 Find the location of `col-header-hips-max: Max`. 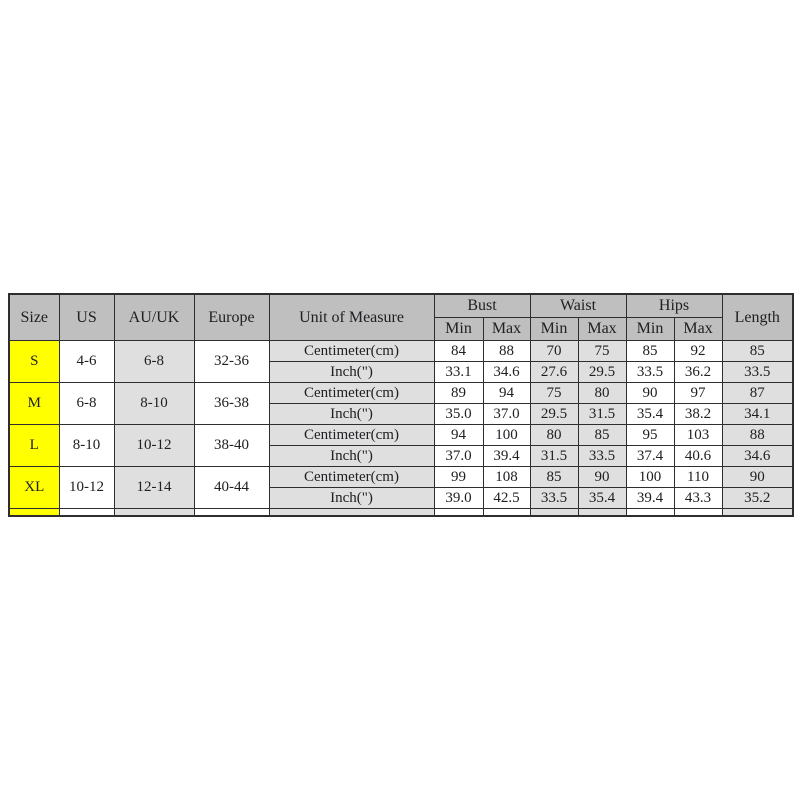

col-header-hips-max: Max is located at coordinates (698, 329).